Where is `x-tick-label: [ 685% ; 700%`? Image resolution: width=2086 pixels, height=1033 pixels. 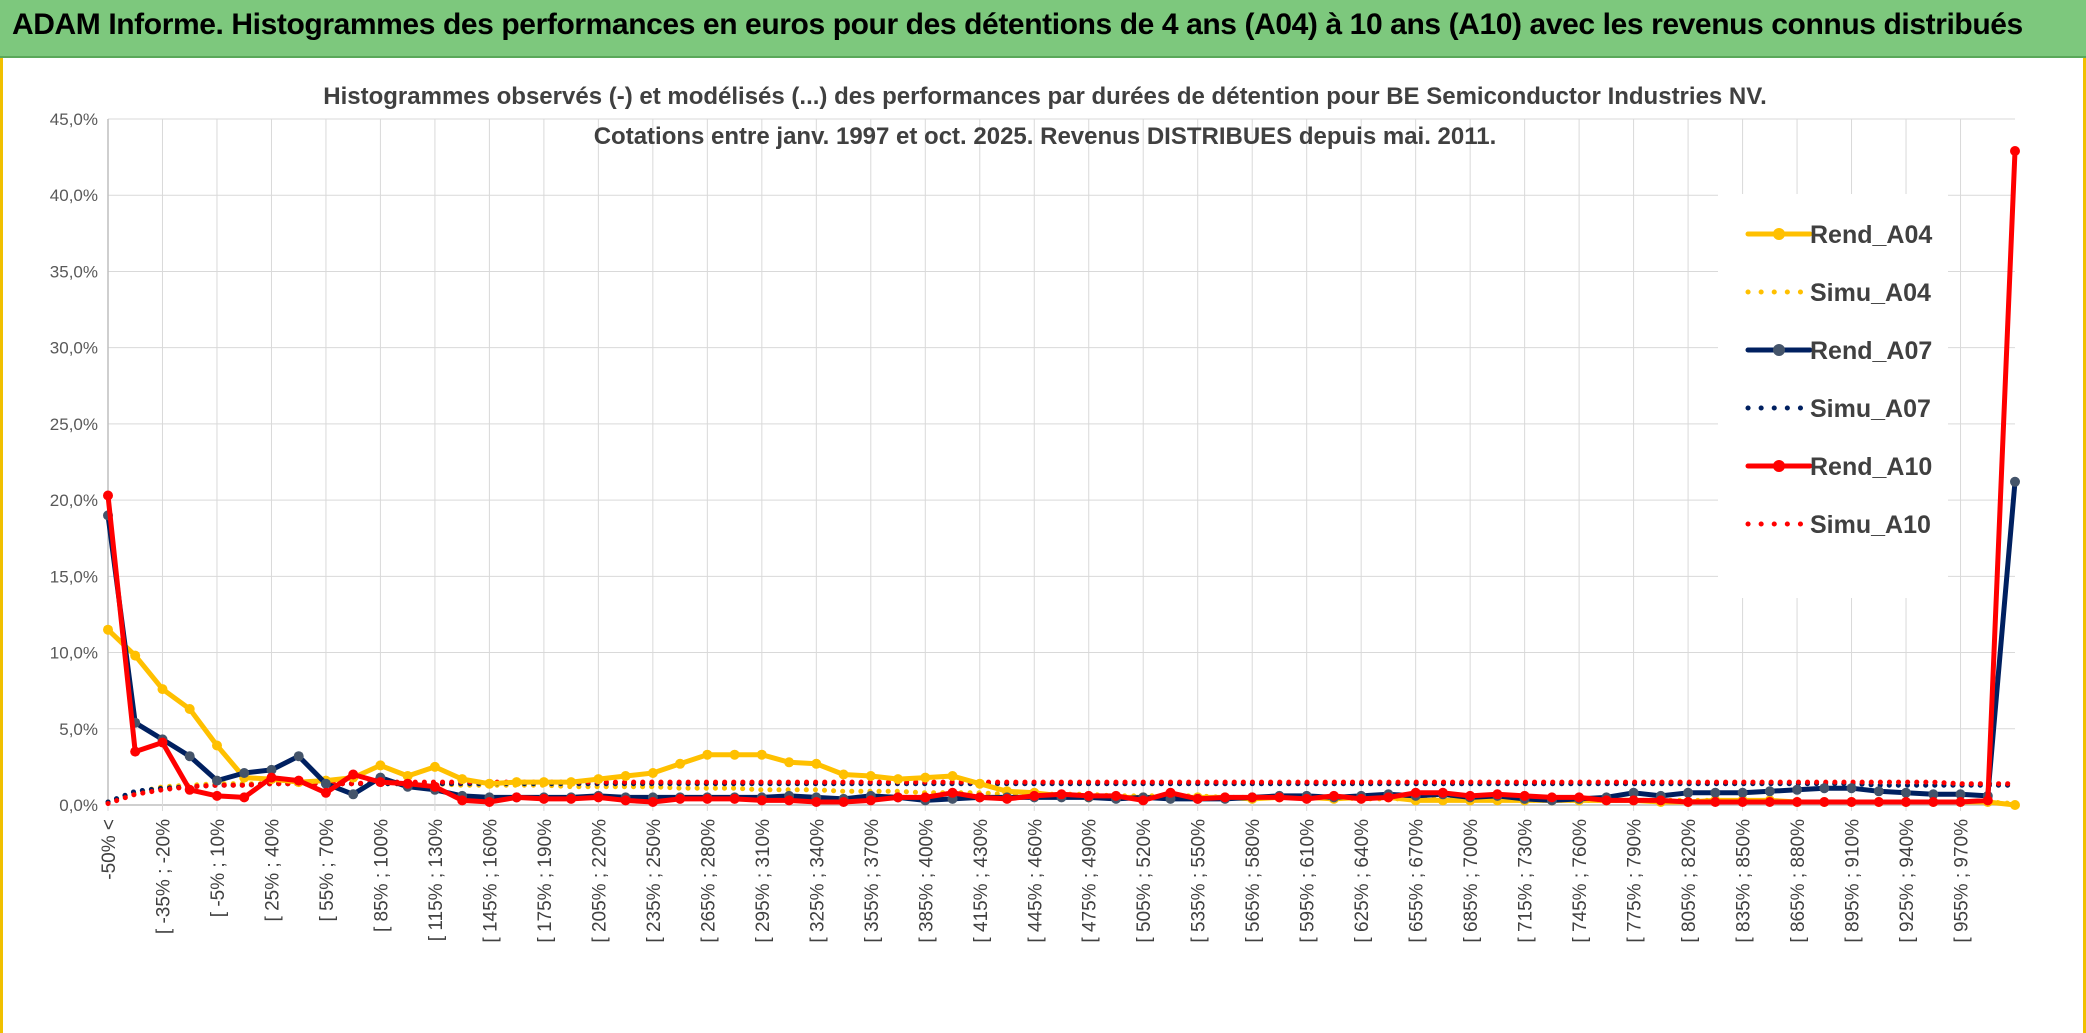
x-tick-label: [ 685% ; 700% is located at coordinates (1471, 881).